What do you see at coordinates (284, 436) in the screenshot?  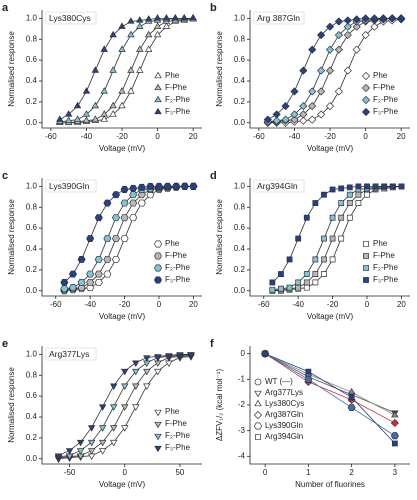 I see `legend-label: Arg394Gln` at bounding box center [284, 436].